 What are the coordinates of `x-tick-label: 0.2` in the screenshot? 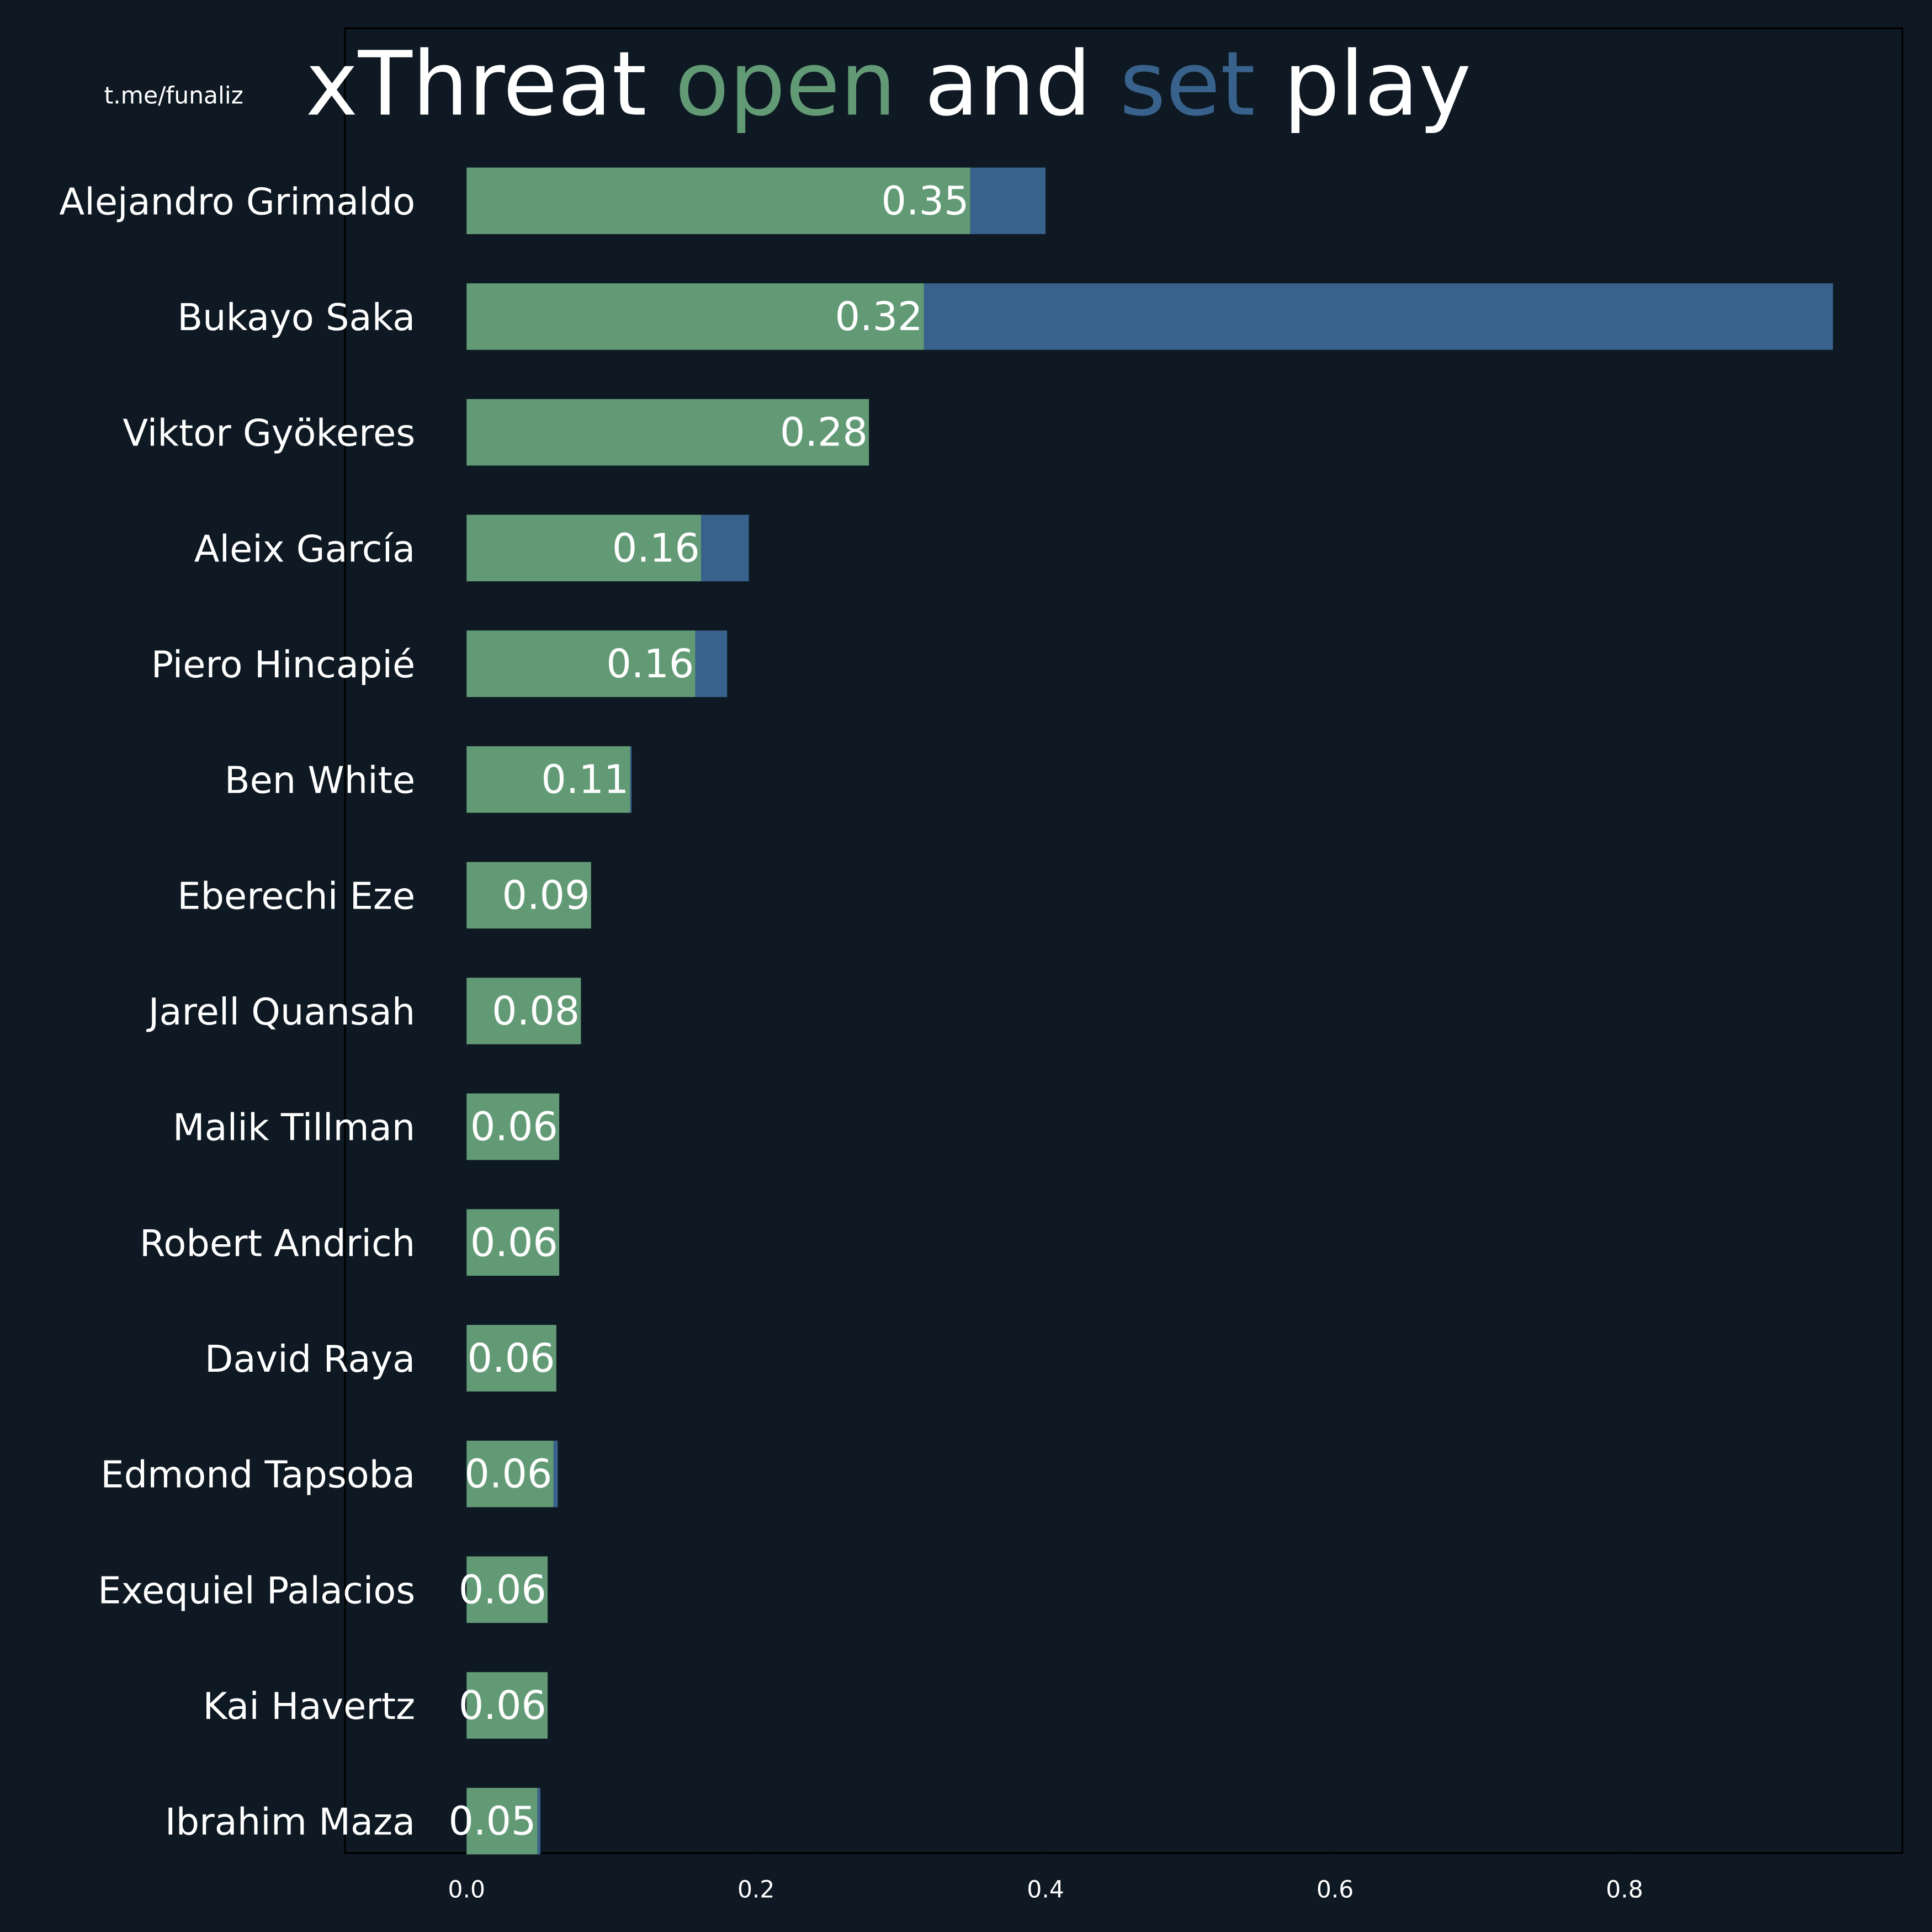 It's located at (755, 1891).